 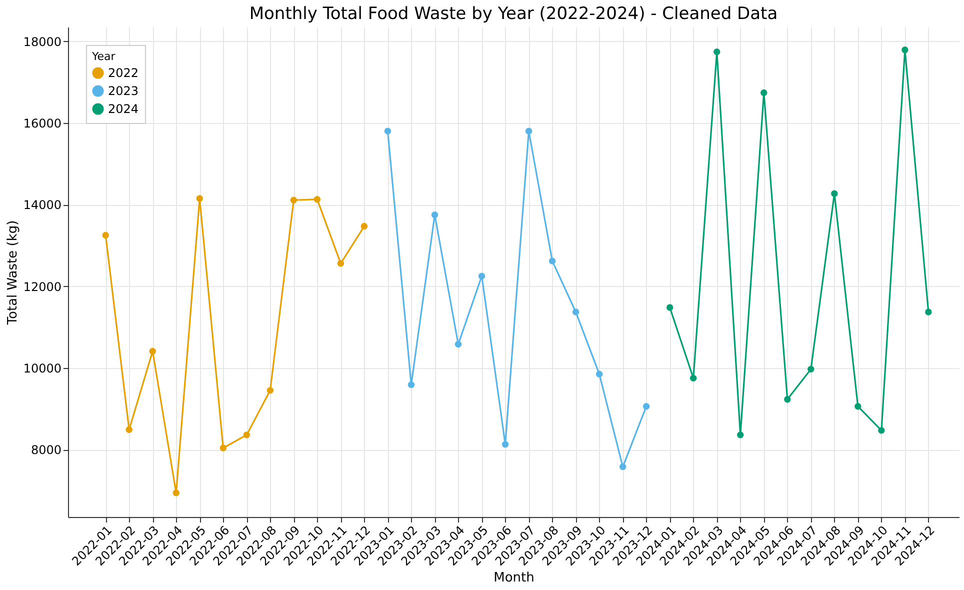 What do you see at coordinates (42, 287) in the screenshot?
I see `y-tick-label: 12000` at bounding box center [42, 287].